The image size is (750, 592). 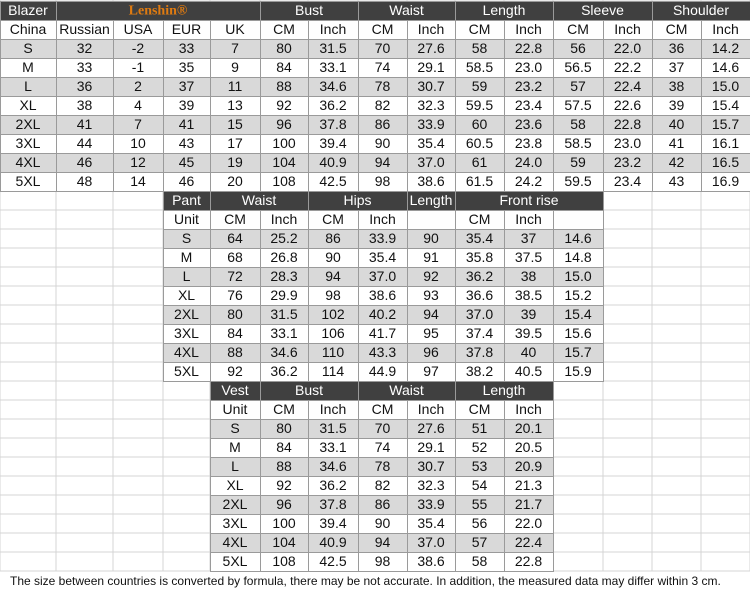 What do you see at coordinates (332, 523) in the screenshot?
I see `size-value: 39.4` at bounding box center [332, 523].